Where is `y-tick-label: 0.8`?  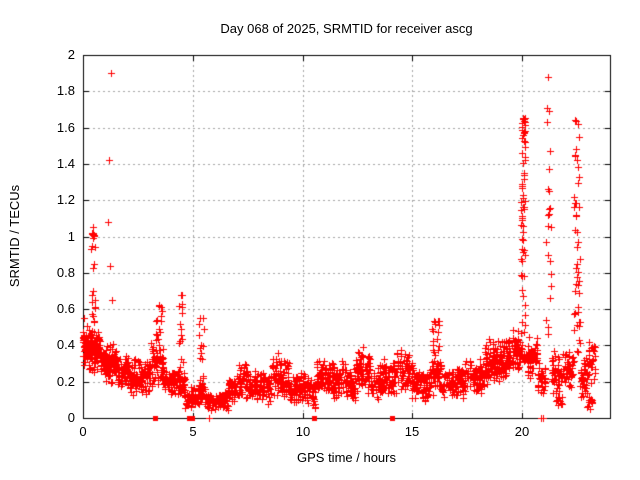
y-tick-label: 0.8 is located at coordinates (65, 272).